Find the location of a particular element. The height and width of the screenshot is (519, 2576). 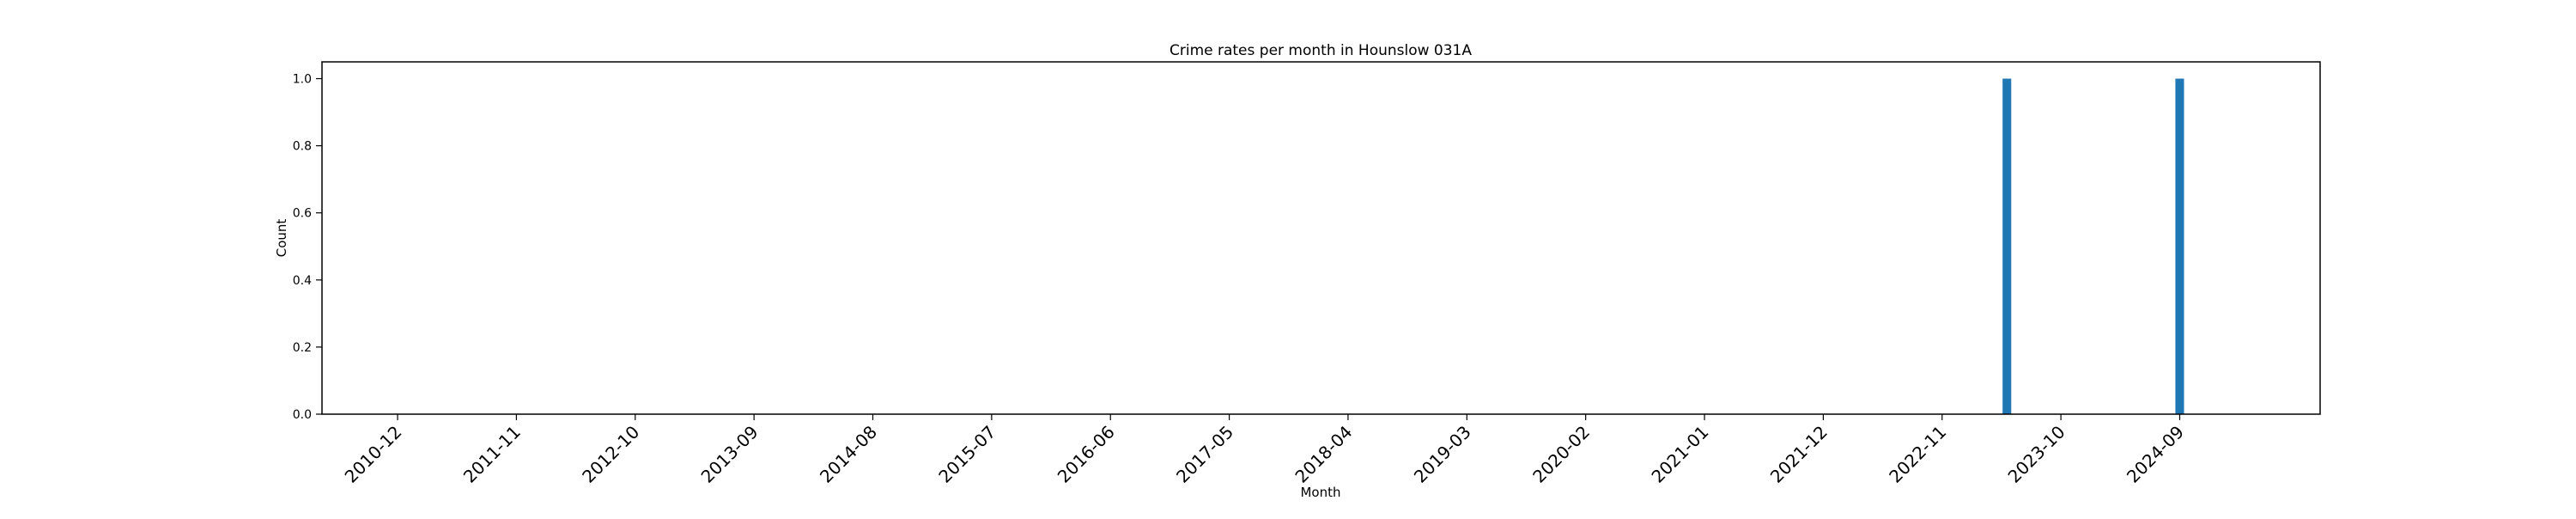

x-tick-label: 2011-11 is located at coordinates (492, 454).